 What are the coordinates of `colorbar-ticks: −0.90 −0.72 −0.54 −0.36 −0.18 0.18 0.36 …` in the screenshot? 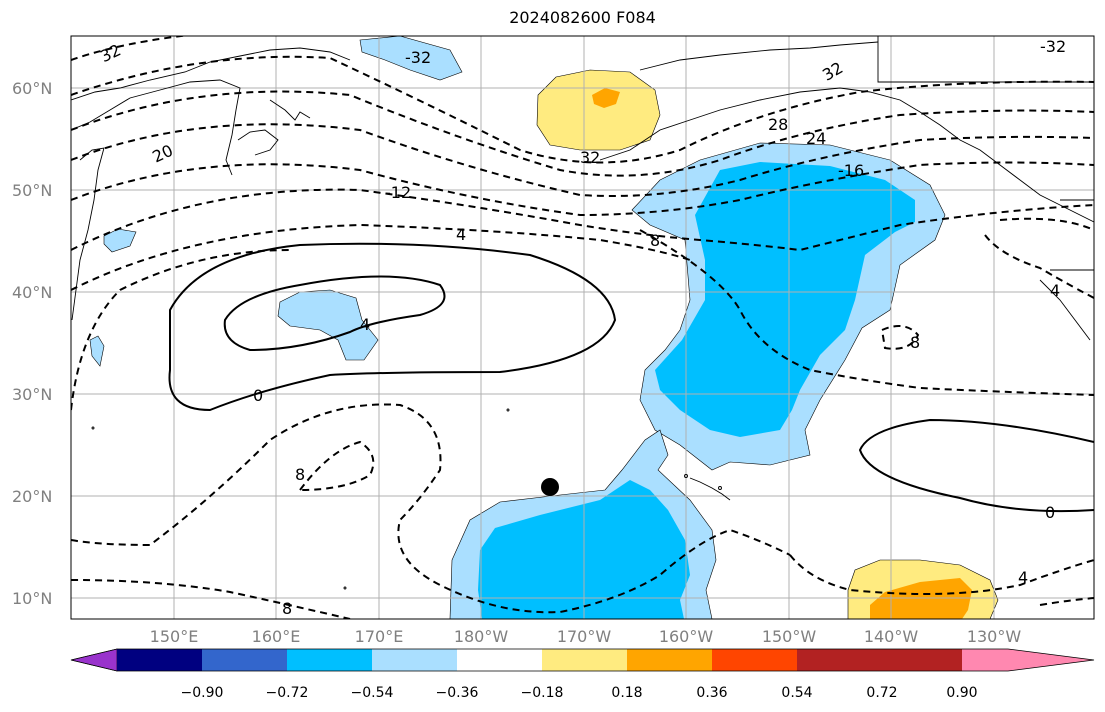 It's located at (579, 693).